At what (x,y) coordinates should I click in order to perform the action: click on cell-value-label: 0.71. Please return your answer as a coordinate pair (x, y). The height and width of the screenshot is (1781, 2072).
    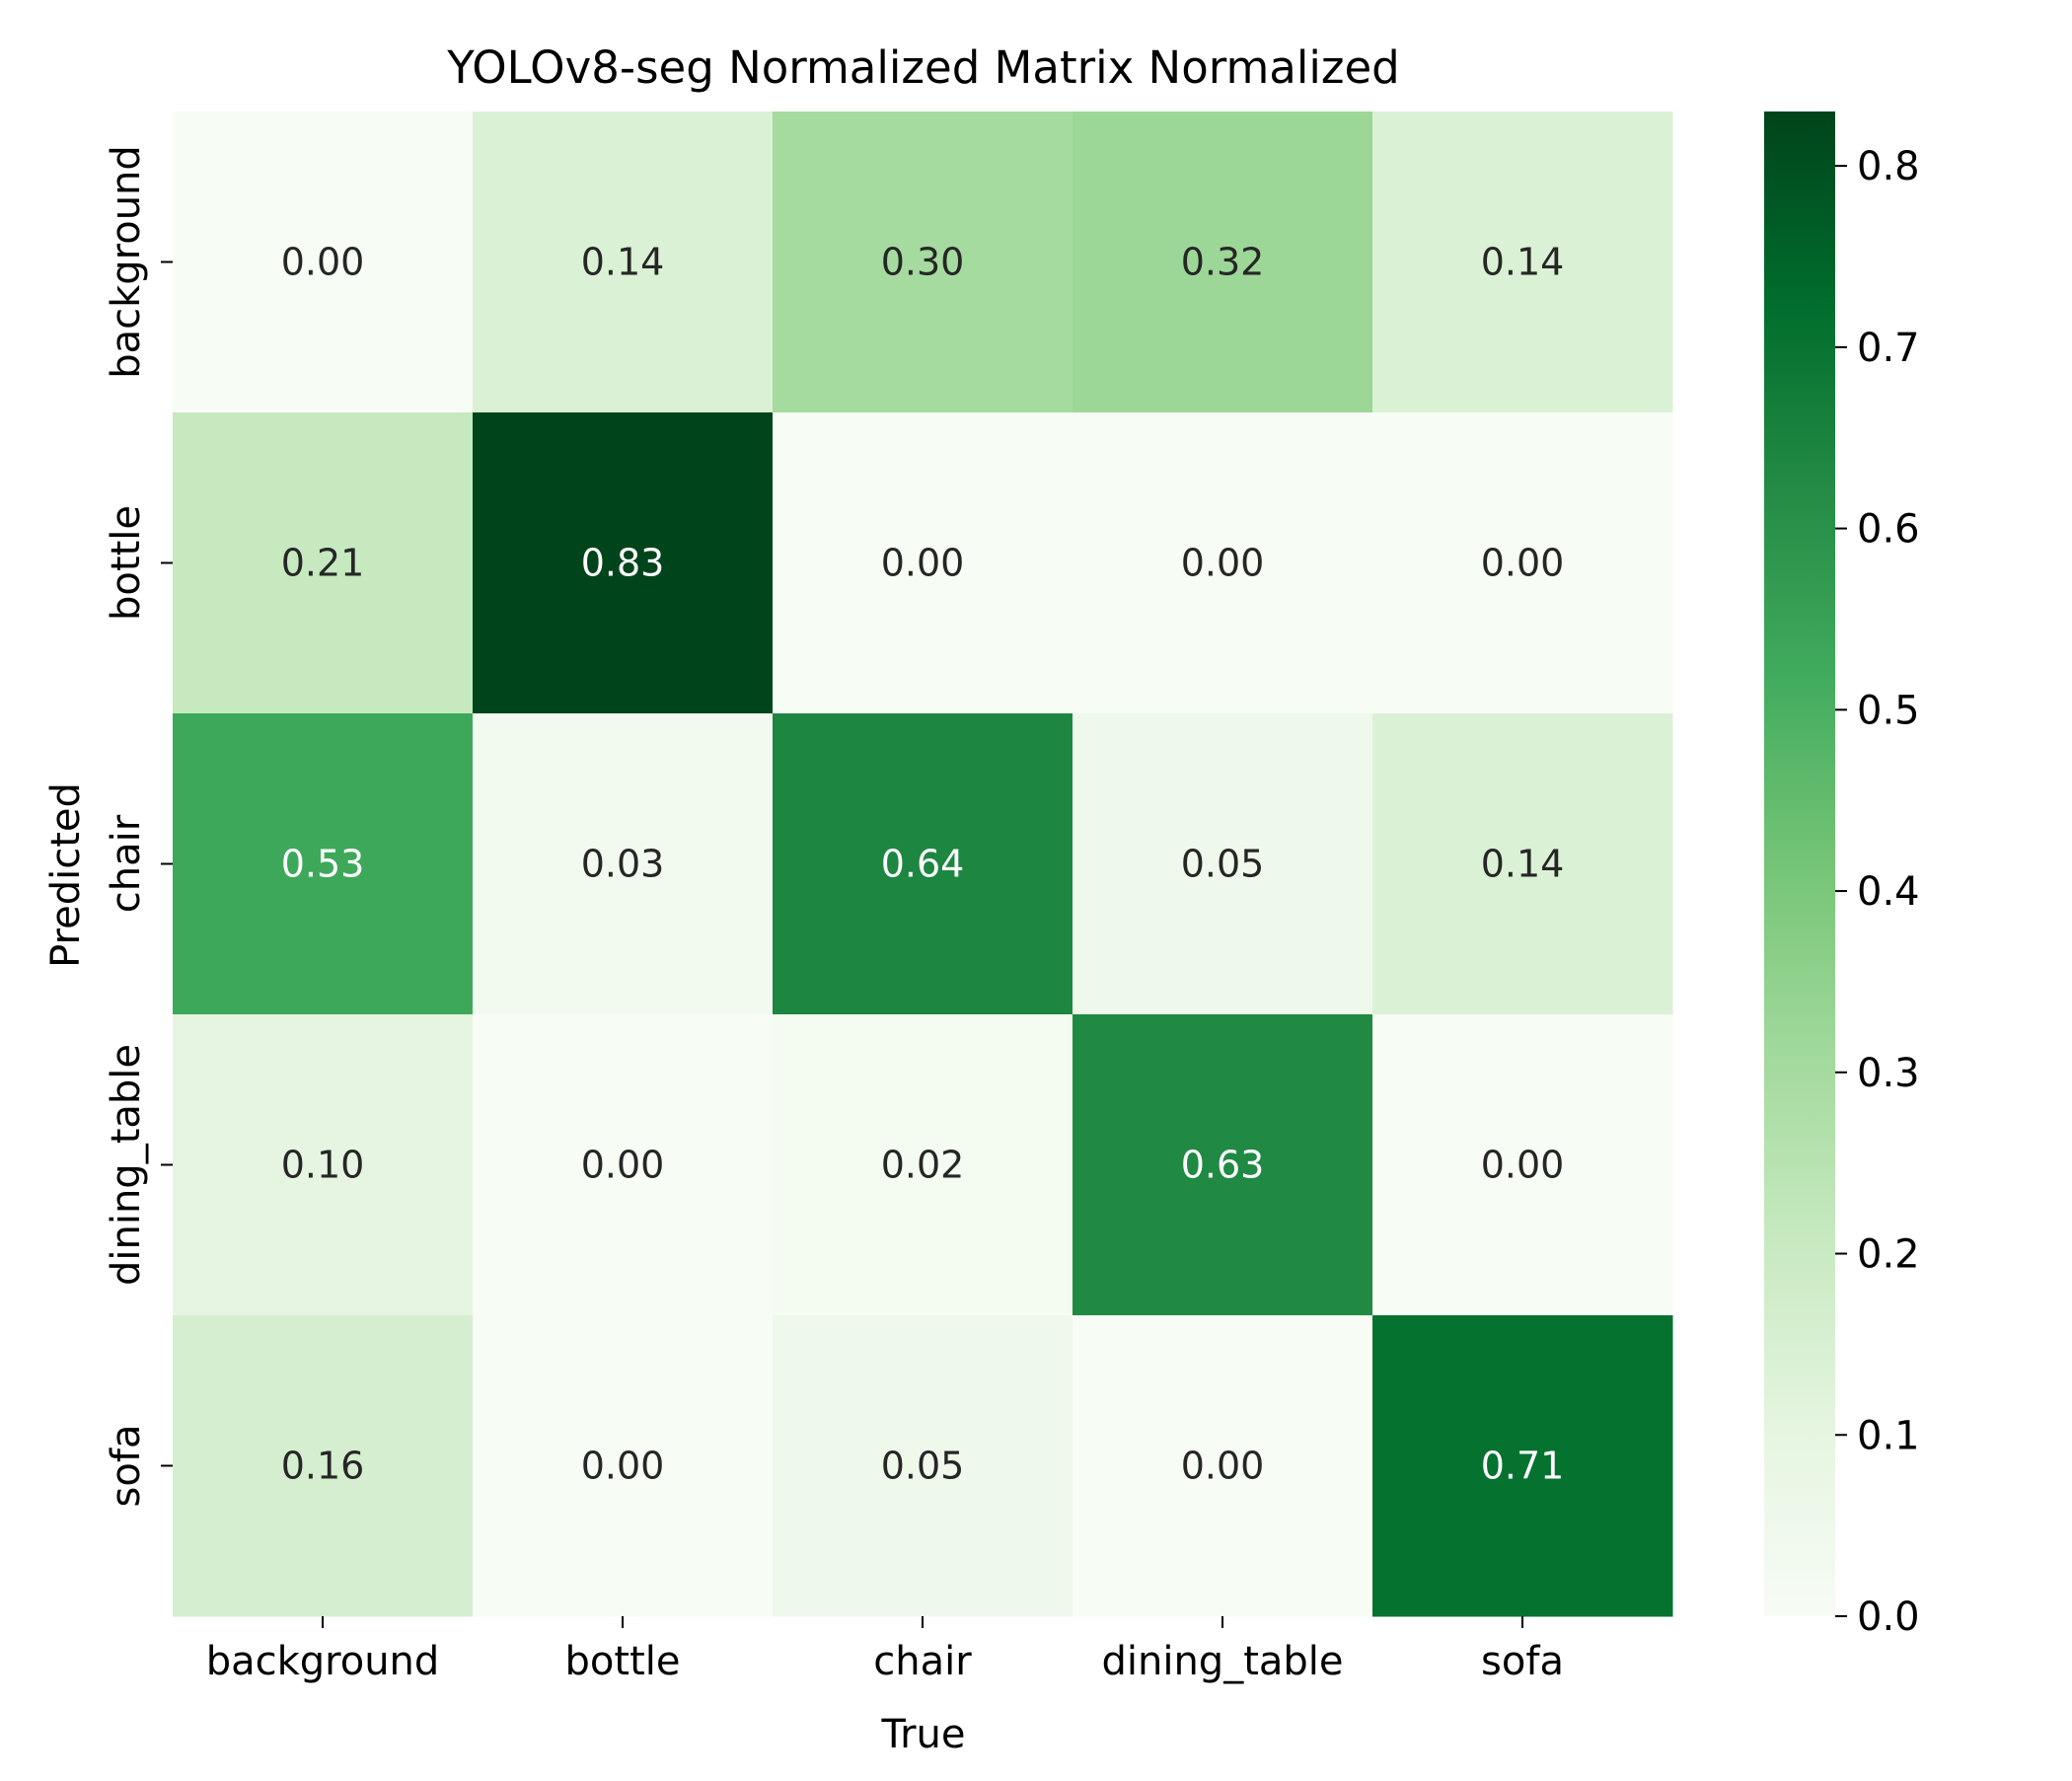
    Looking at the image, I should click on (1523, 1466).